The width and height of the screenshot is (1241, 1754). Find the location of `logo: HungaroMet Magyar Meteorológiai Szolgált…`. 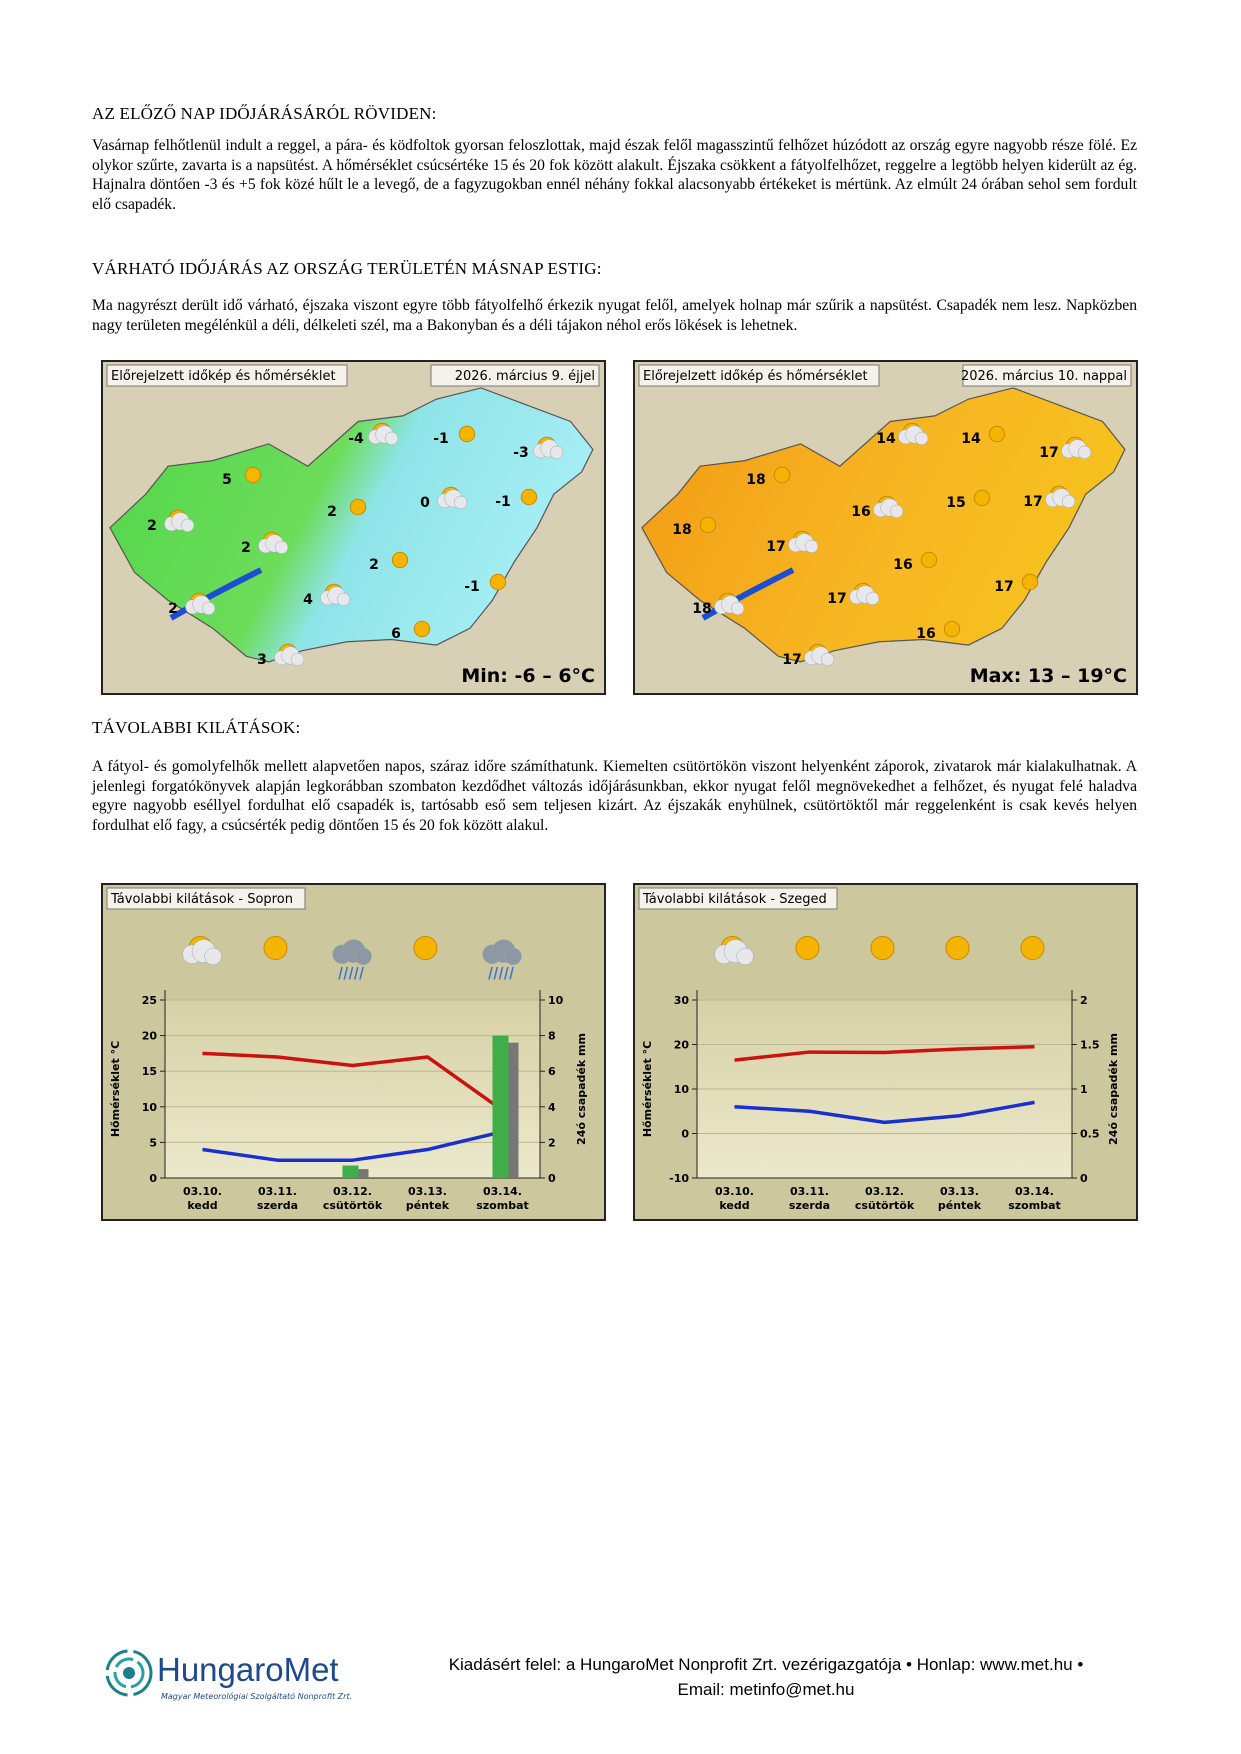

logo: HungaroMet Magyar Meteorológiai Szolgált… is located at coordinates (228, 1675).